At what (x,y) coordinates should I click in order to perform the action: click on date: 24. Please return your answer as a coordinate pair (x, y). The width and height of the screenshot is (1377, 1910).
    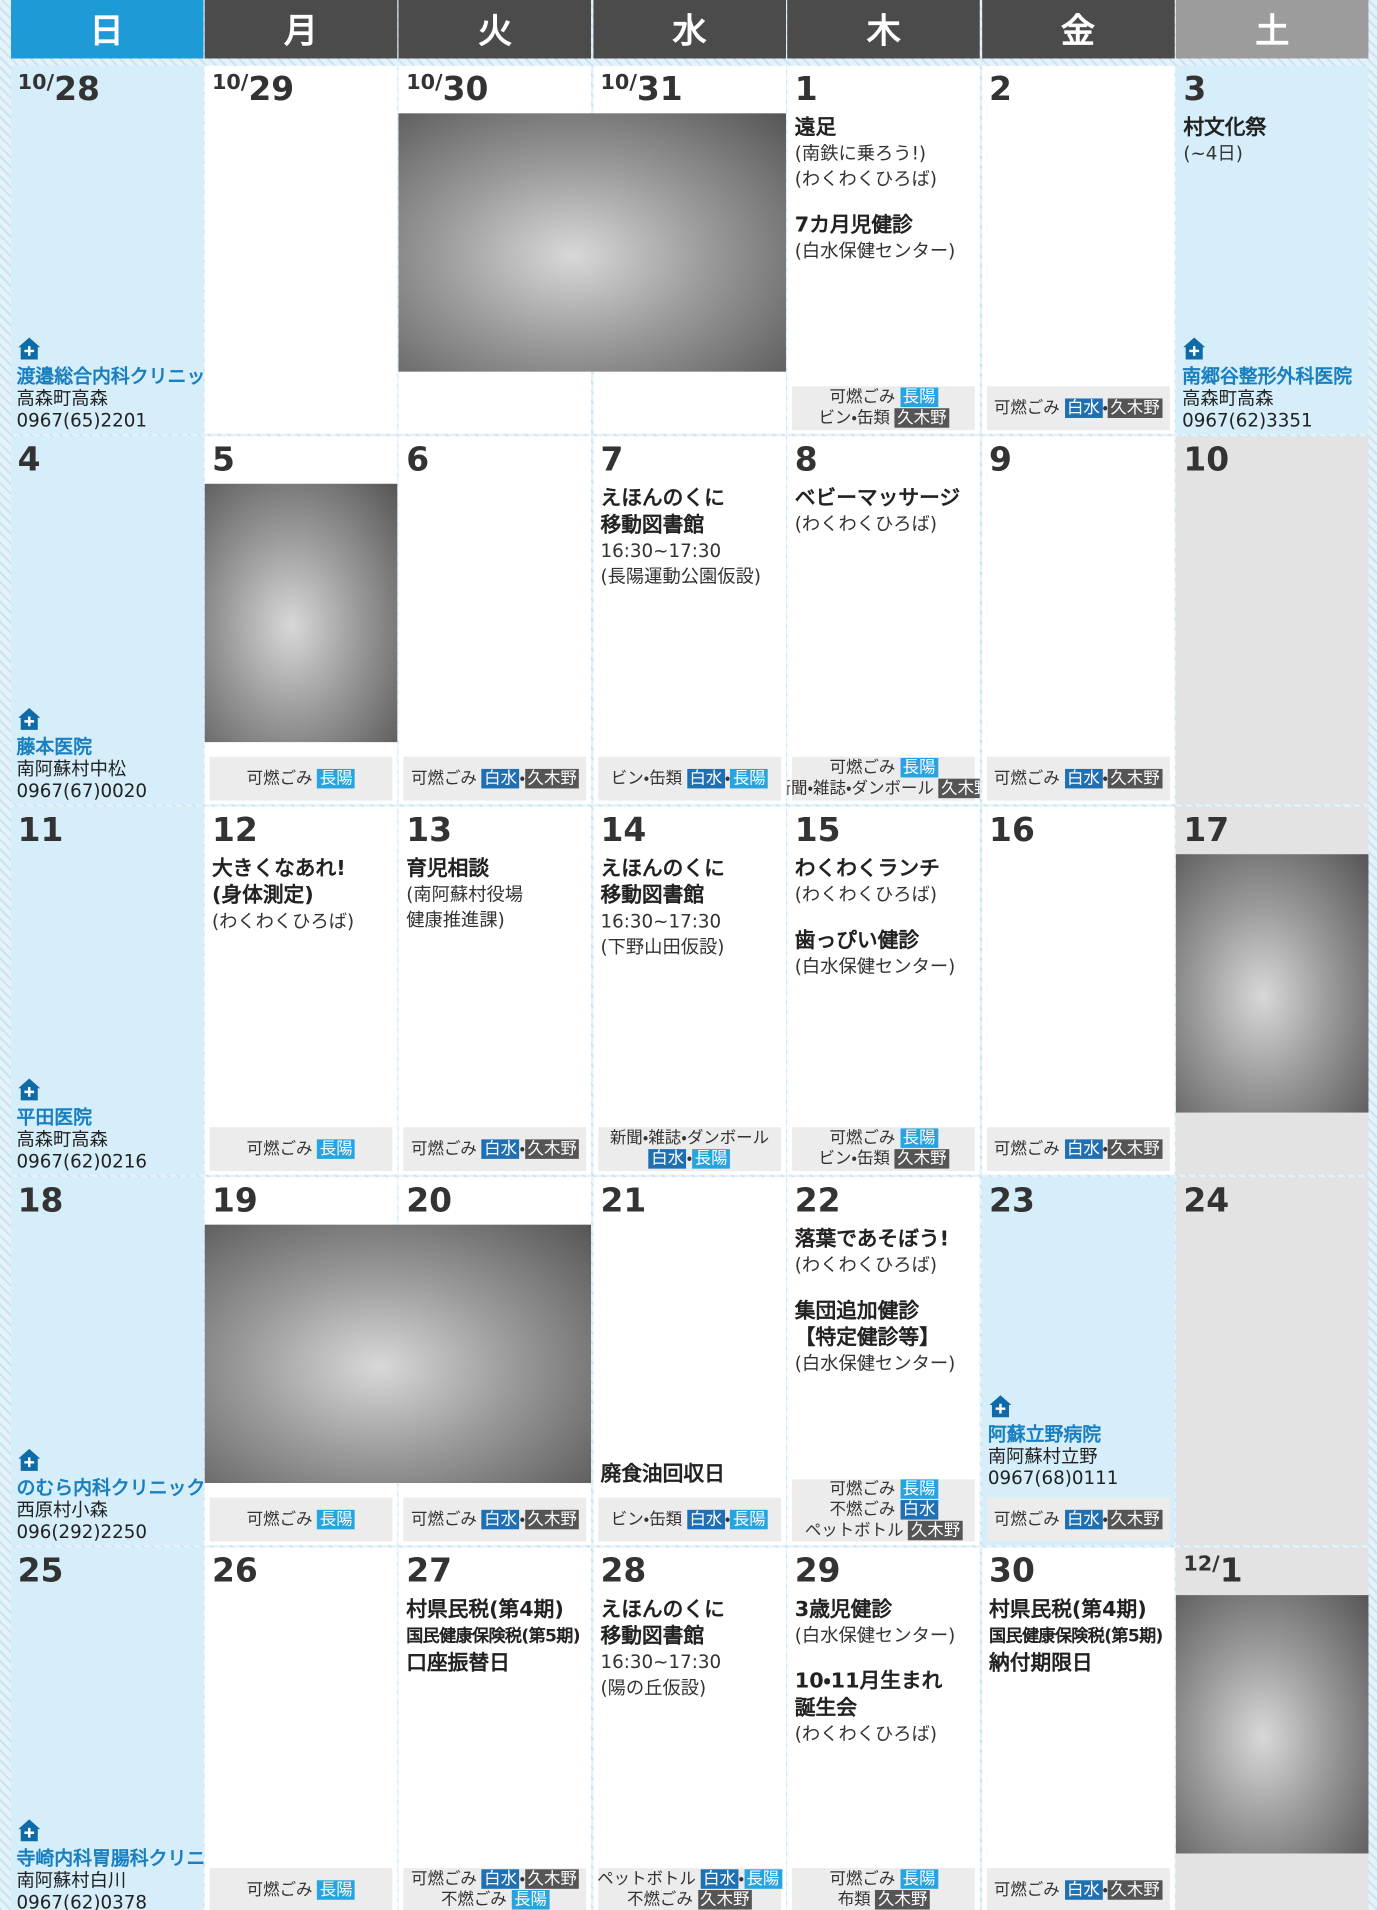
    Looking at the image, I should click on (1206, 1201).